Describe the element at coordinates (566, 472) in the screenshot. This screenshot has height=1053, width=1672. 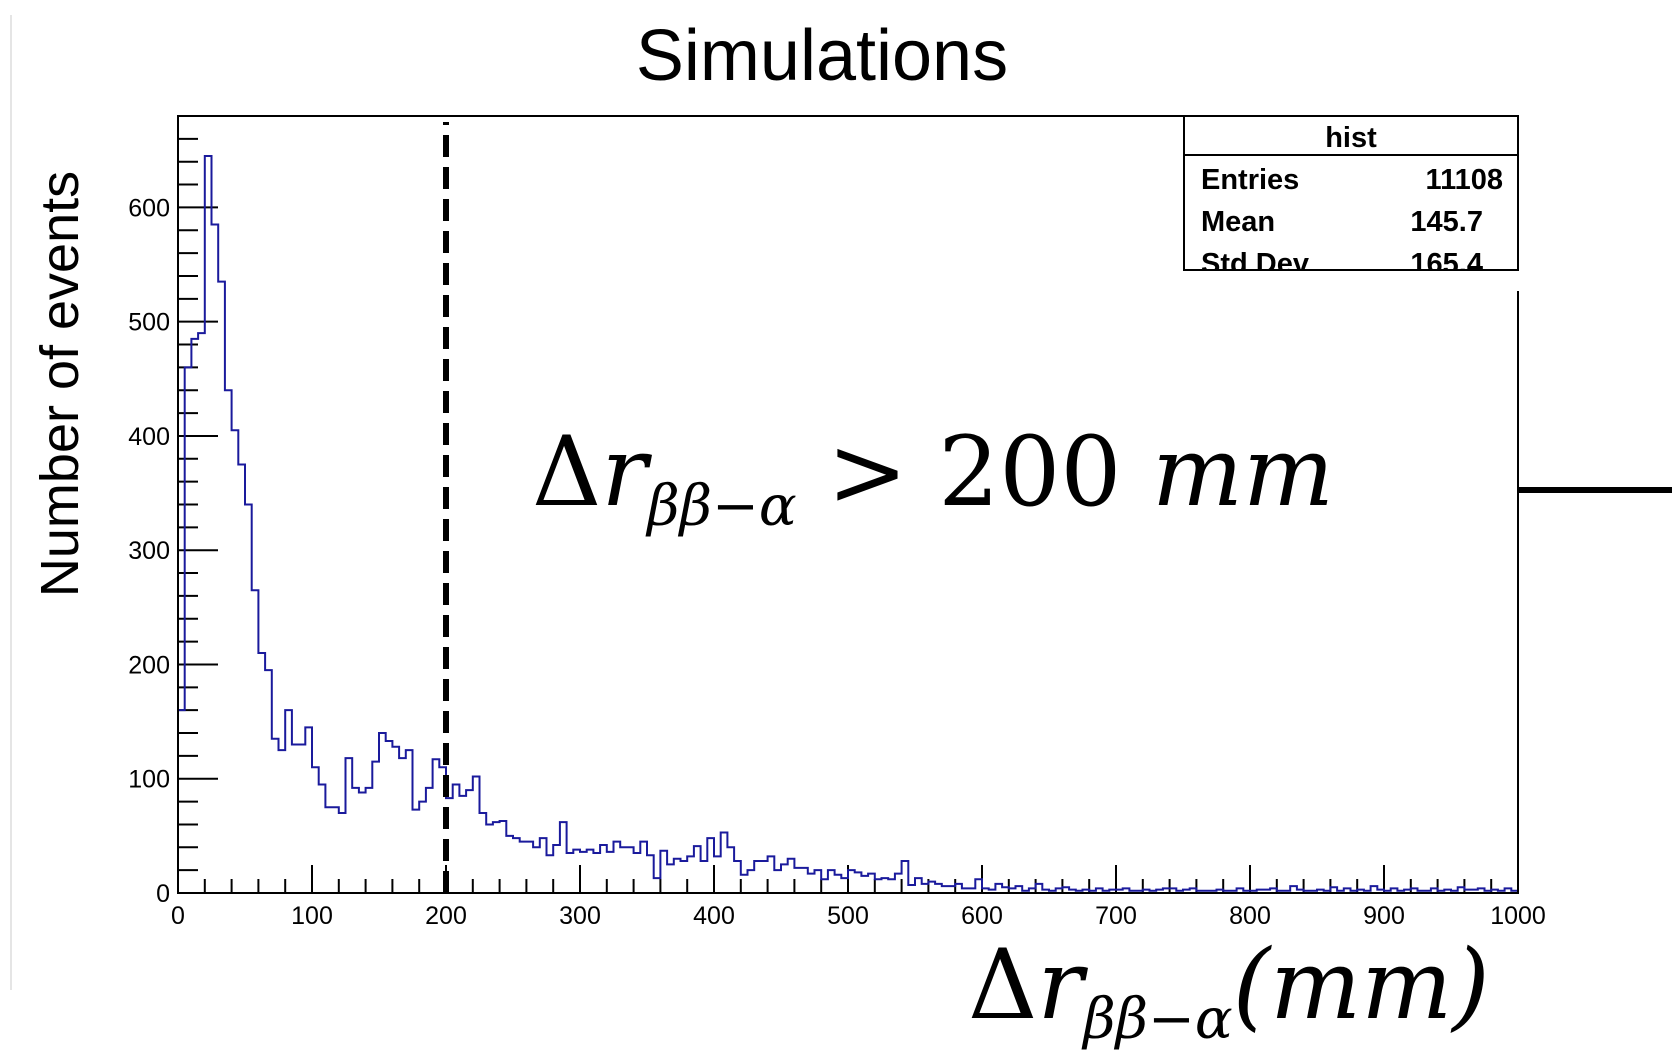
I see `cut-annotation-delta: Δ` at that location.